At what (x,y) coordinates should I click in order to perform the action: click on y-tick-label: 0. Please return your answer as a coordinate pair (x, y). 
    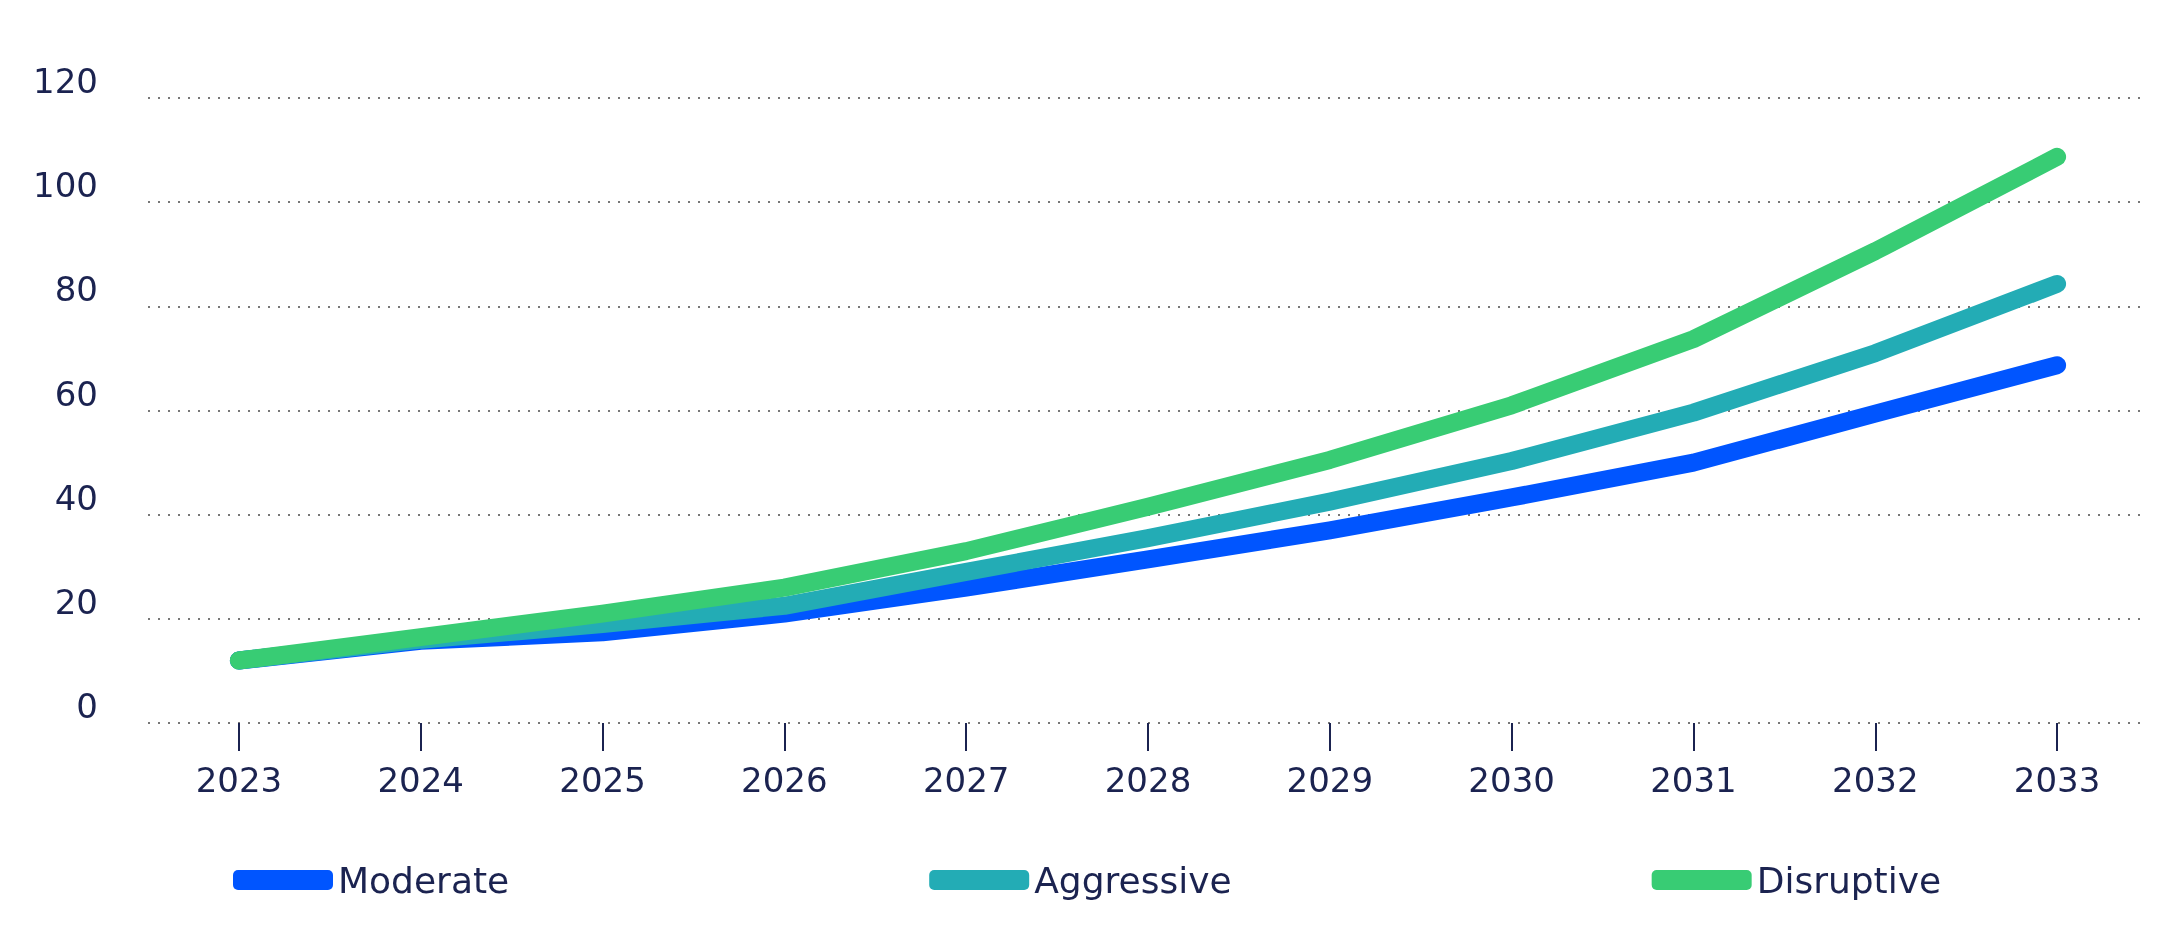
    Looking at the image, I should click on (87, 706).